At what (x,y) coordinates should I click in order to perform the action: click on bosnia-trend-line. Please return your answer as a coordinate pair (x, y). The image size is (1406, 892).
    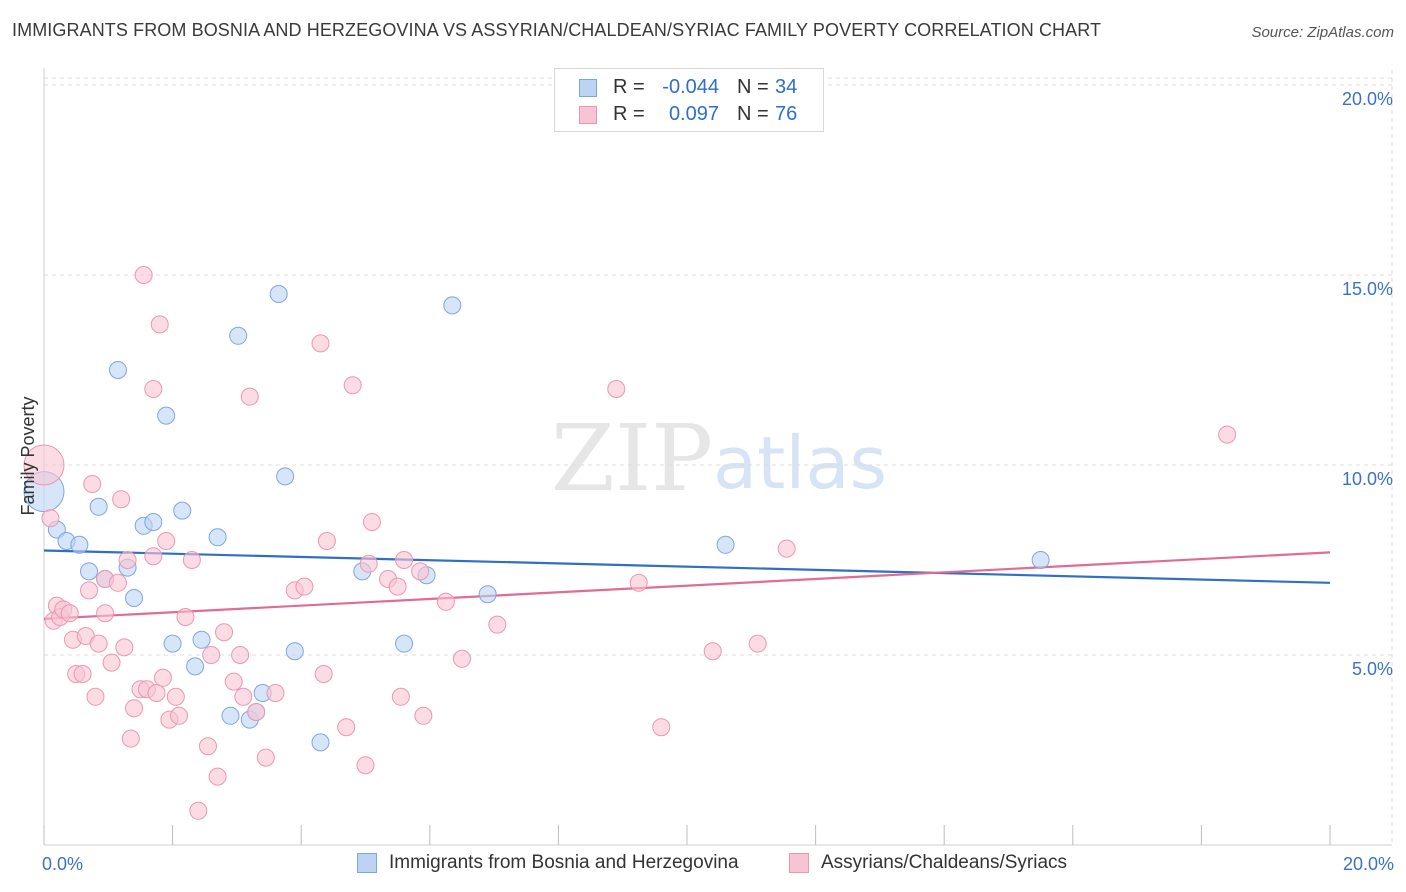
    Looking at the image, I should click on (687, 566).